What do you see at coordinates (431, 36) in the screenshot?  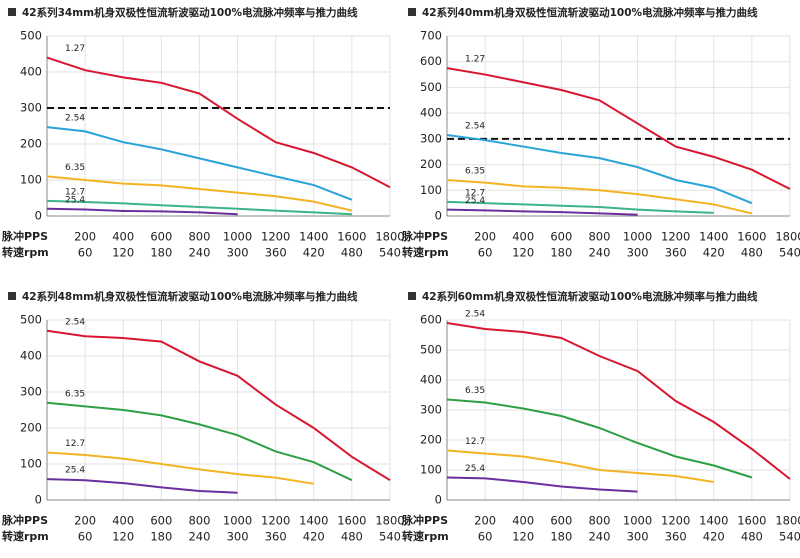 I see `y-tick-label: 700` at bounding box center [431, 36].